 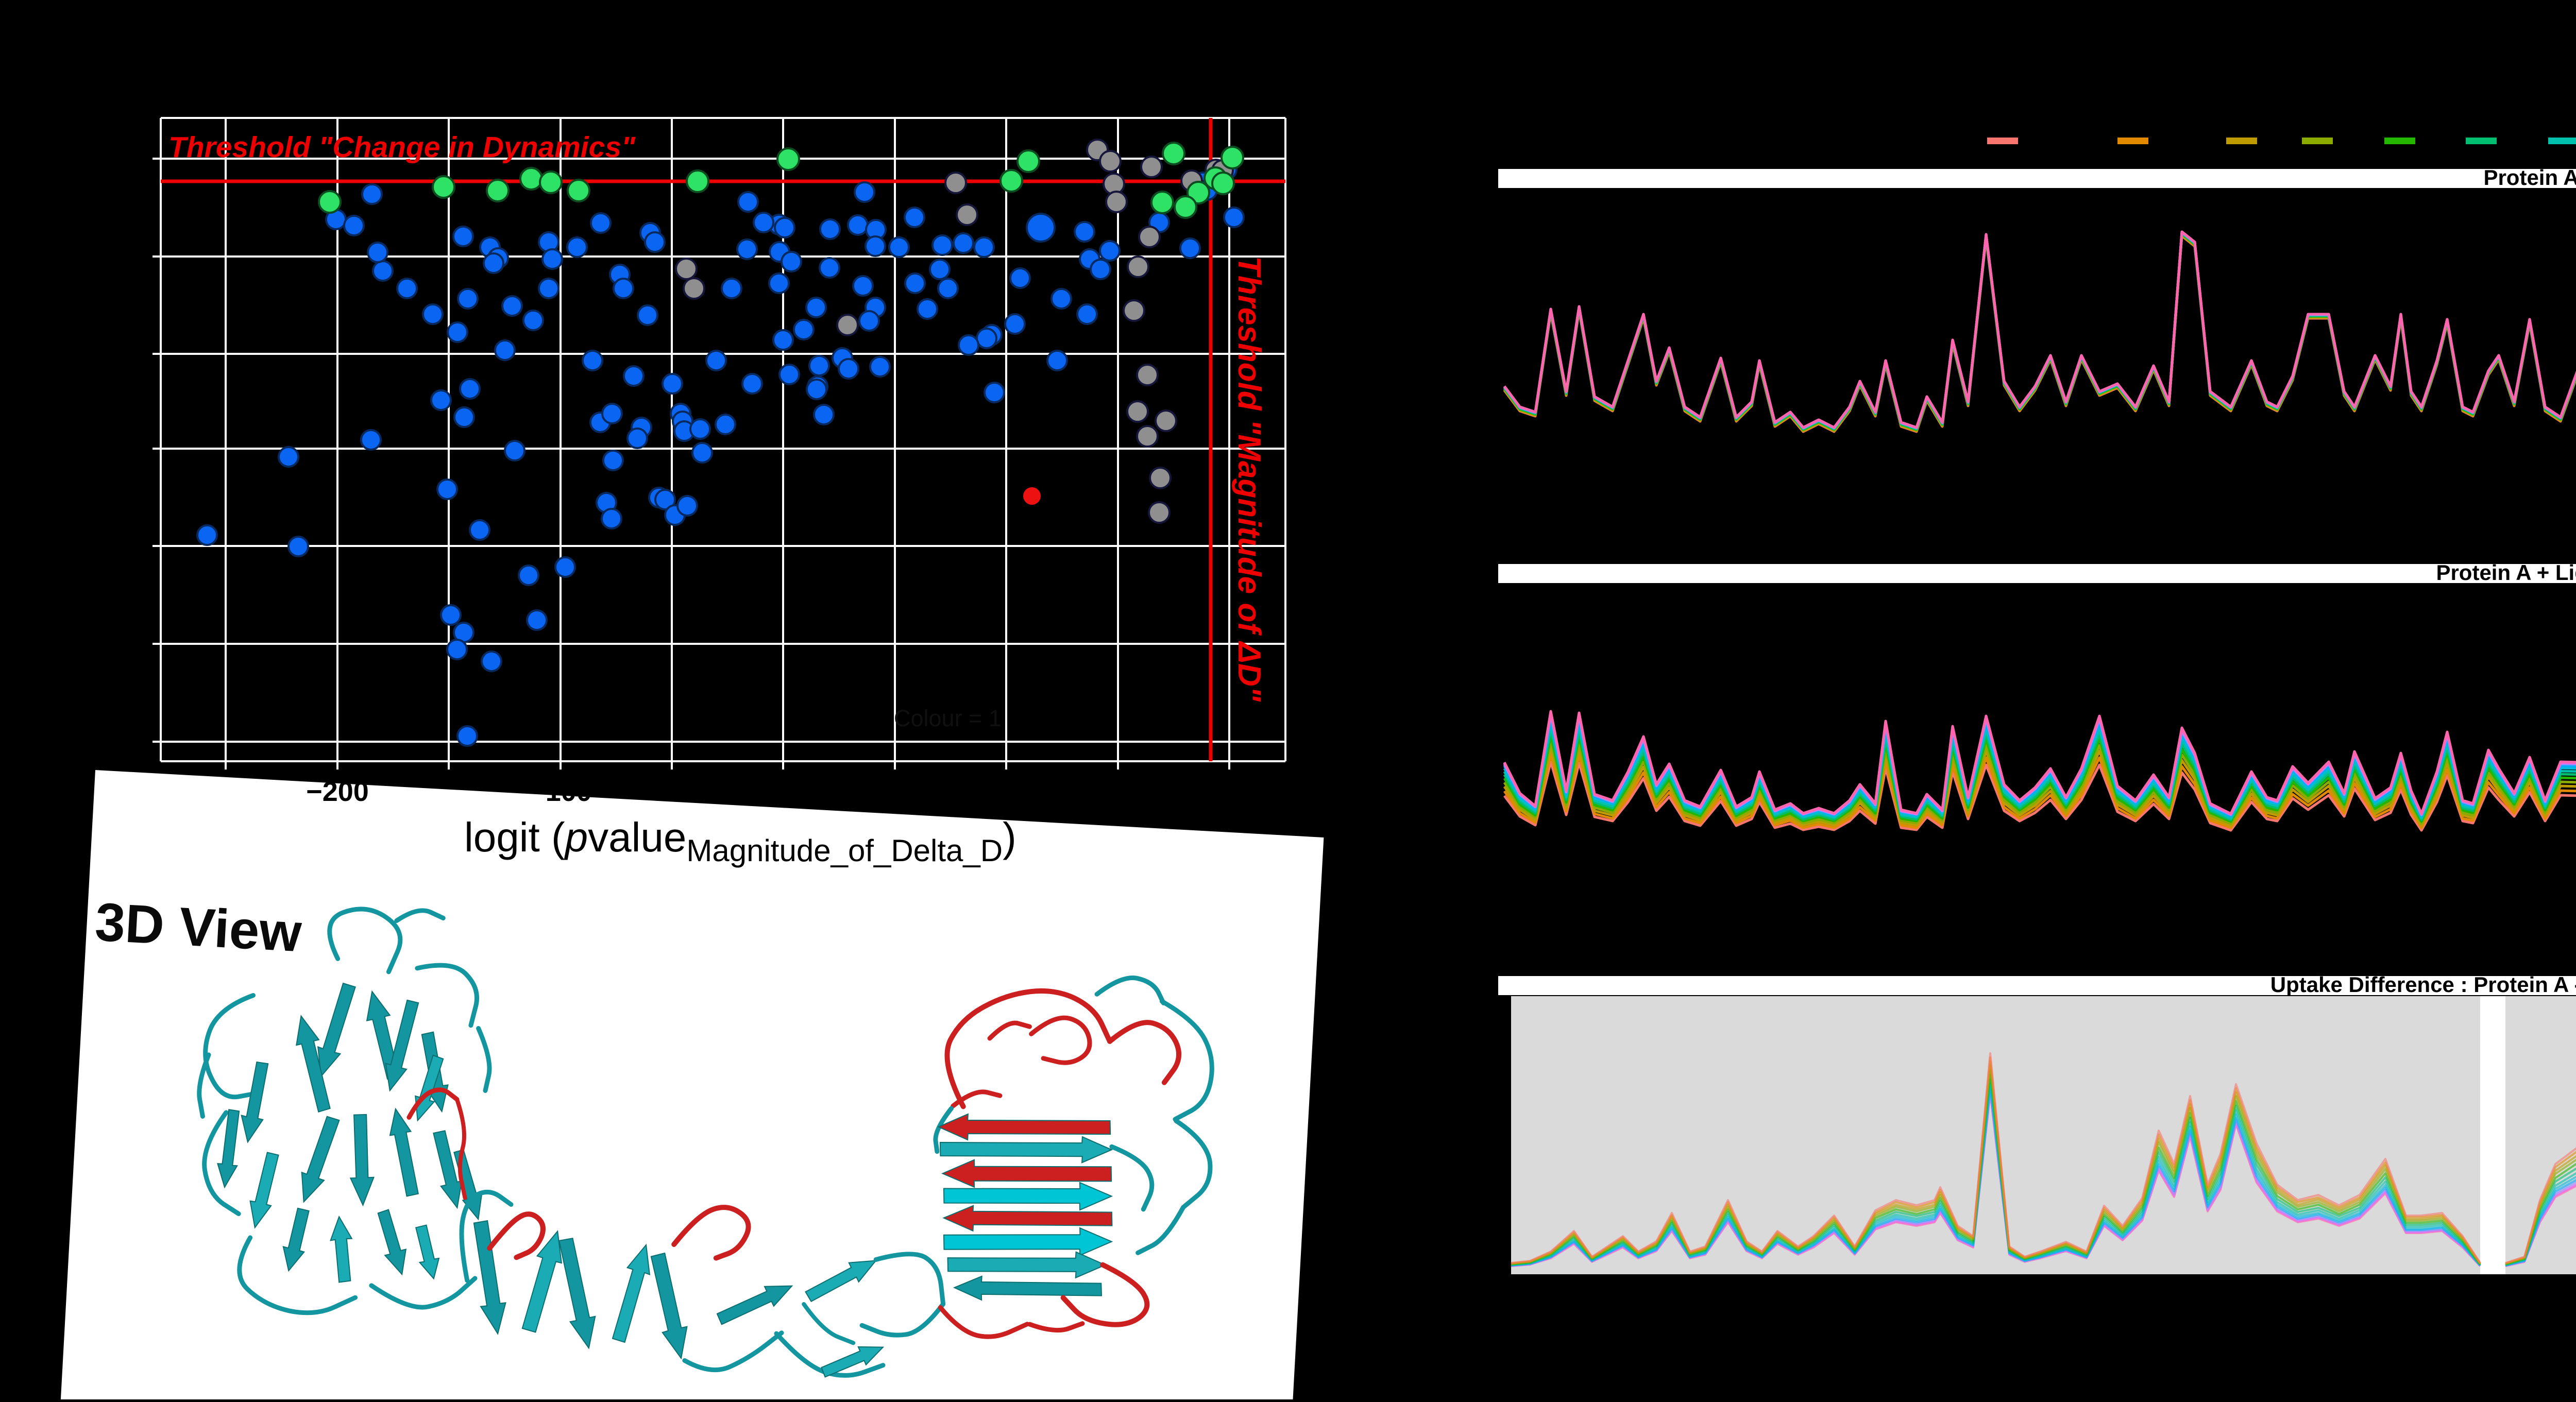 What do you see at coordinates (783, 791) in the screenshot?
I see `svg-text: 0` at bounding box center [783, 791].